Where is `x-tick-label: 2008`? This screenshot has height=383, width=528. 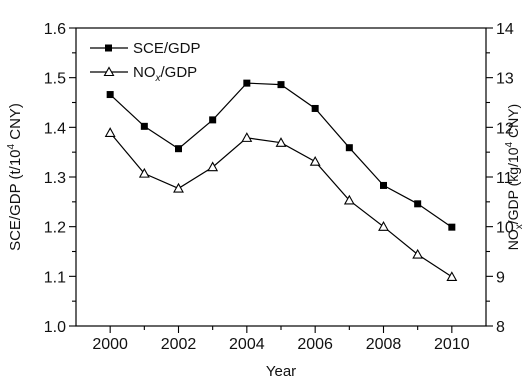
x-tick-label: 2008 is located at coordinates (384, 344).